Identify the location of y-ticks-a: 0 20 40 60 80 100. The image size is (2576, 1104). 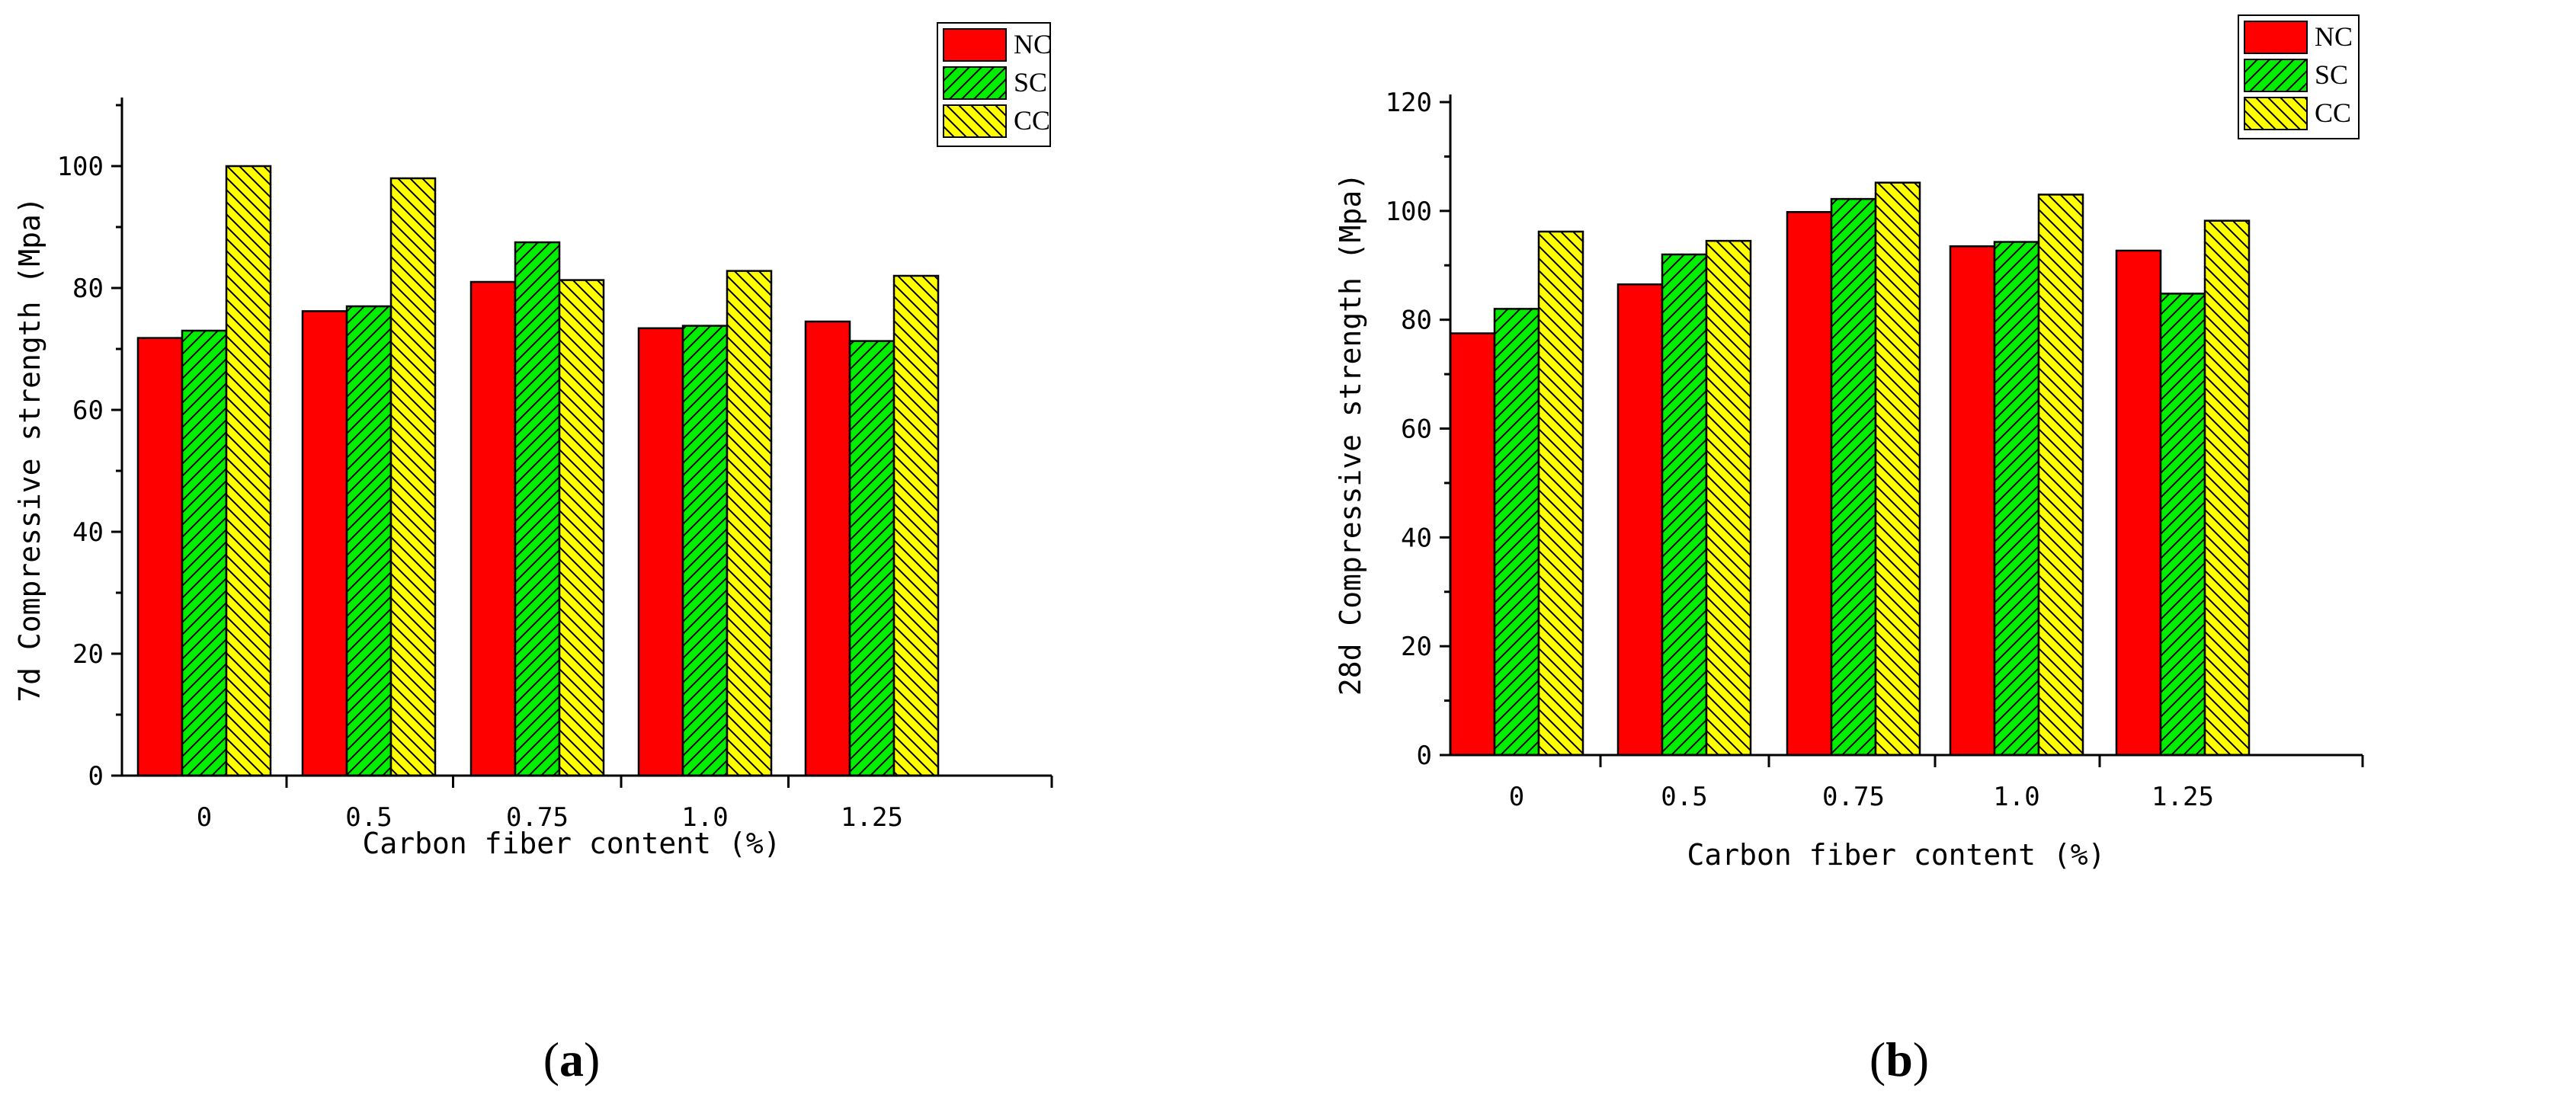
(89, 448).